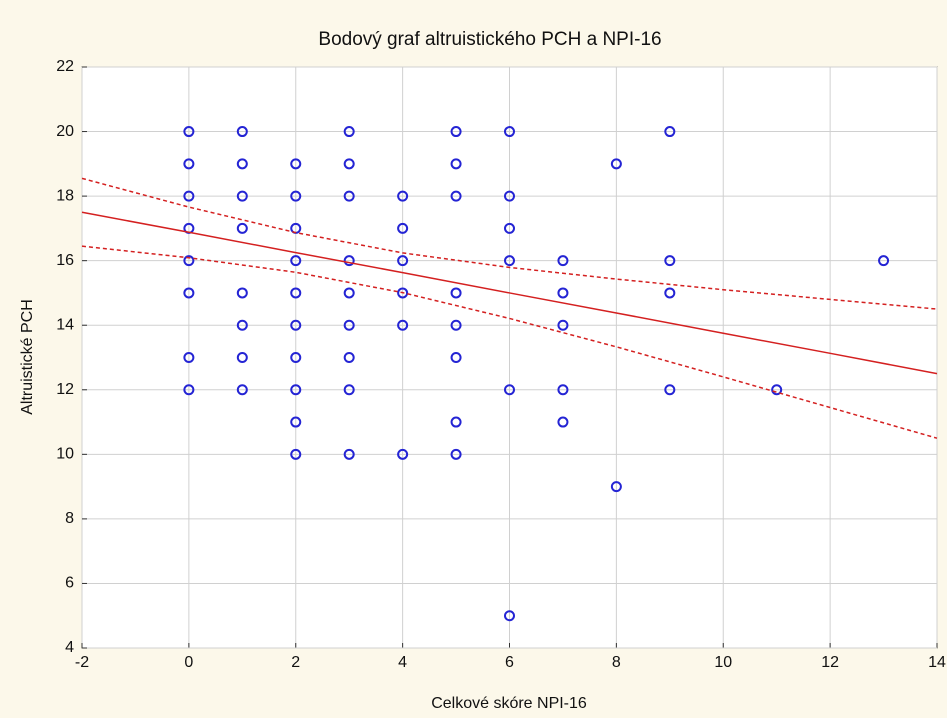  What do you see at coordinates (69, 583) in the screenshot?
I see `y-tick-label: 6` at bounding box center [69, 583].